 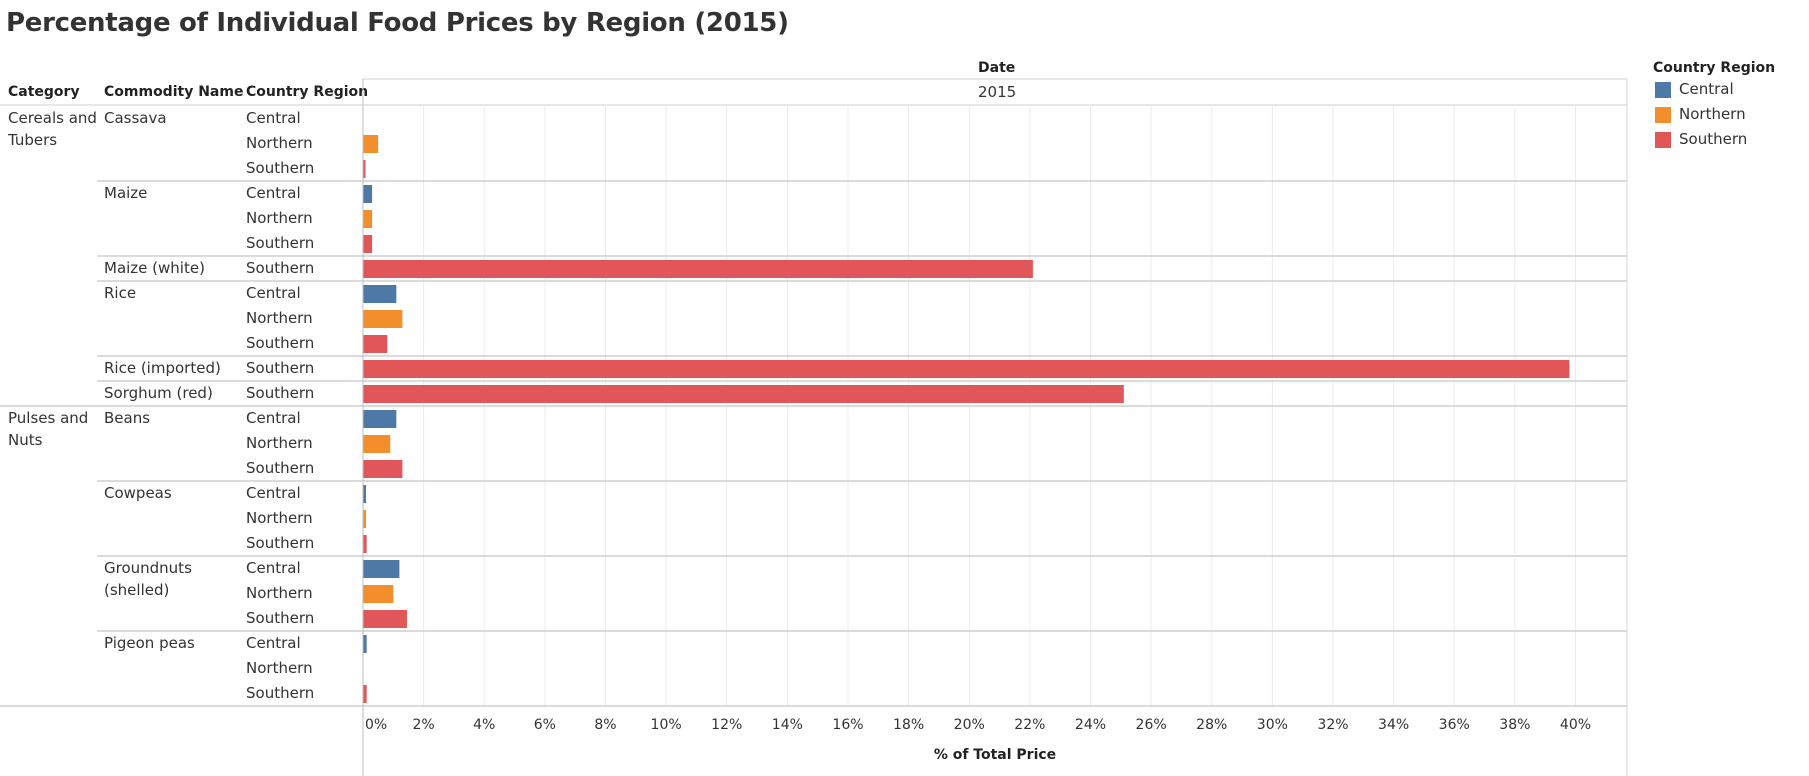 What do you see at coordinates (545, 725) in the screenshot?
I see `x-tick-label: 6%` at bounding box center [545, 725].